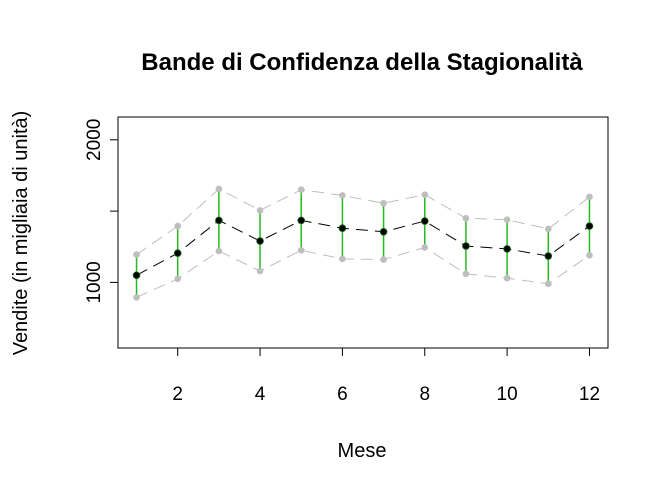 This screenshot has height=495, width=669. I want to click on x-tick-label: 6, so click(342, 394).